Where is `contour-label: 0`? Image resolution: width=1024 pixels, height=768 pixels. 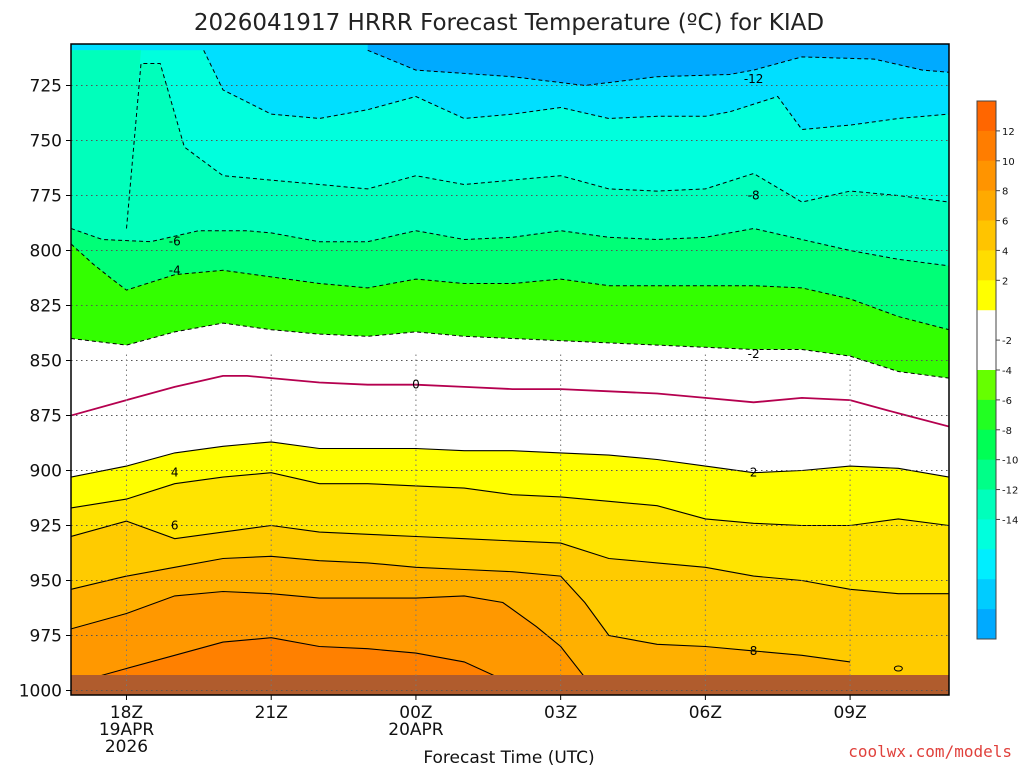 contour-label: 0 is located at coordinates (416, 385).